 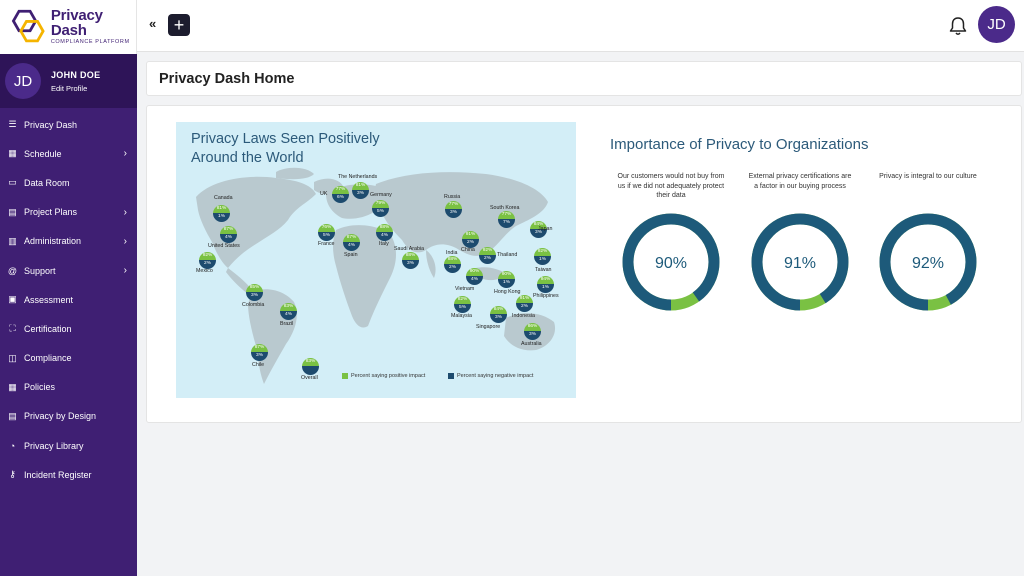 What do you see at coordinates (506, 223) in the screenshot?
I see `negative-percent: 7%` at bounding box center [506, 223].